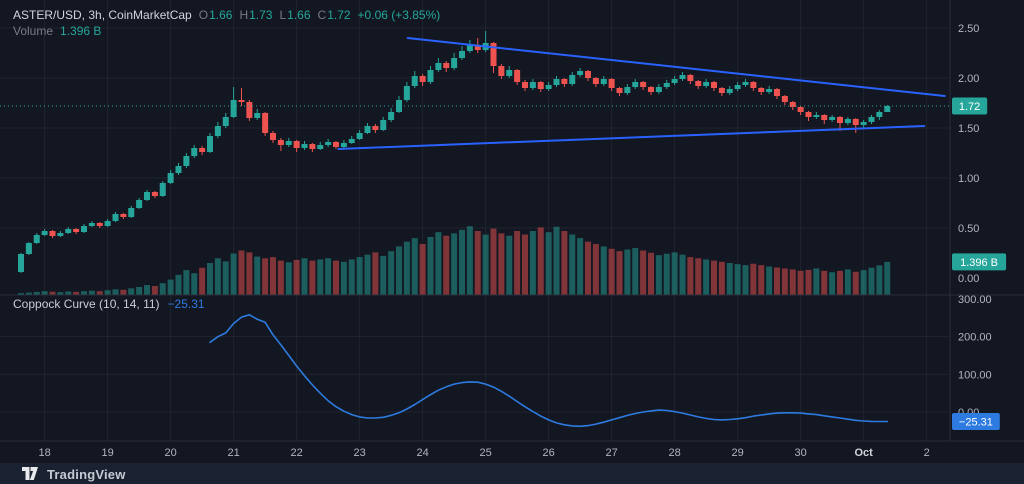 Image resolution: width=1024 pixels, height=484 pixels. I want to click on ohlc-open: O 1.66, so click(216, 15).